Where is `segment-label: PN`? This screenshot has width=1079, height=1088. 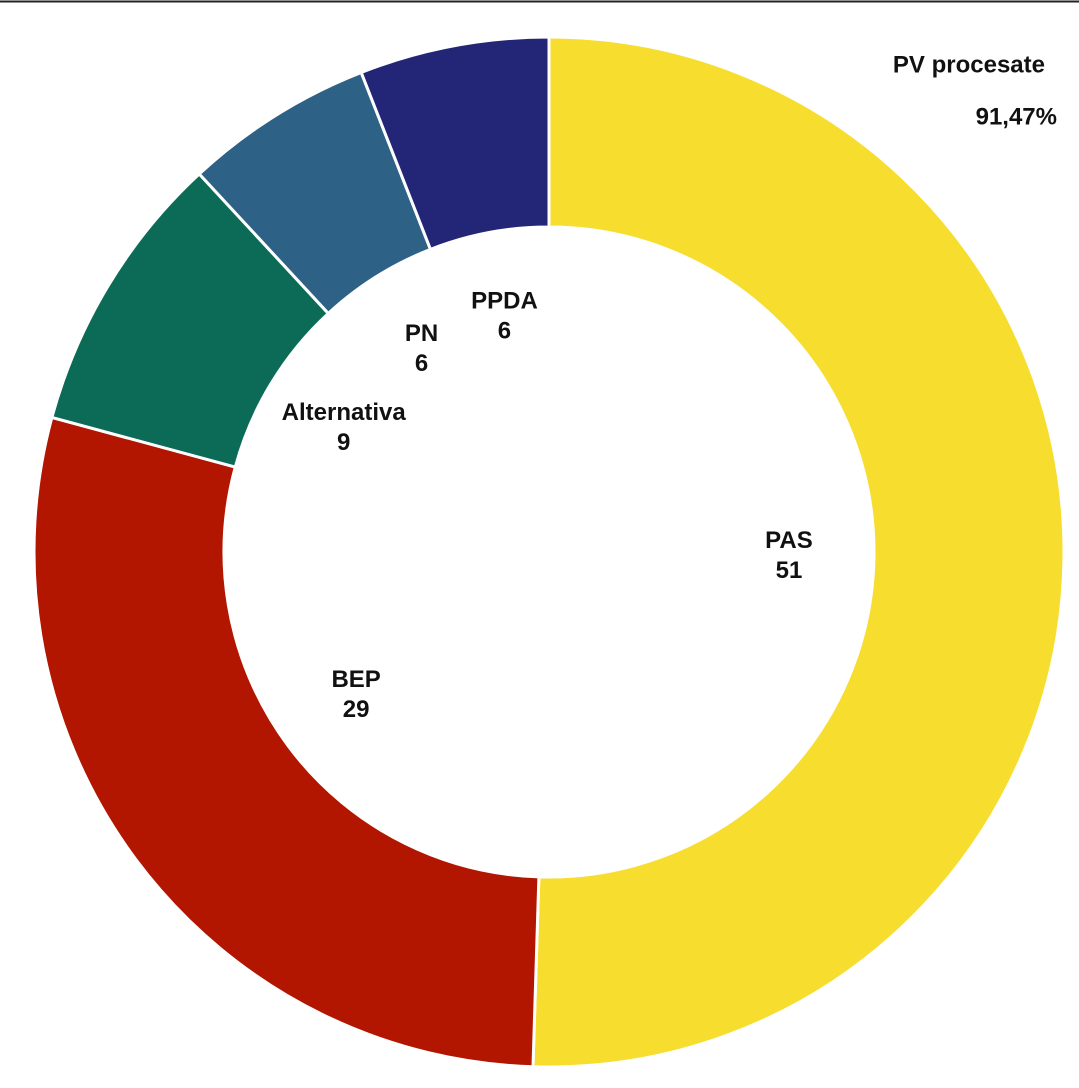 segment-label: PN is located at coordinates (421, 333).